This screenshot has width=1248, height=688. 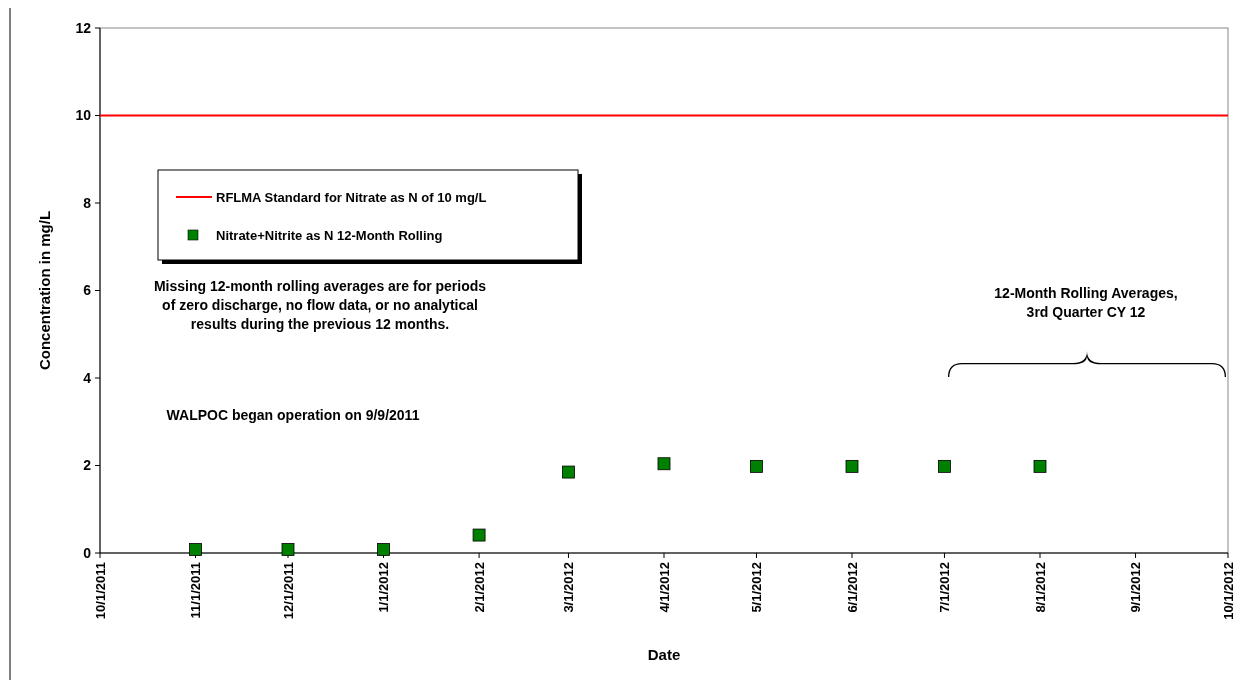 I want to click on annotation: WALPOC began operation on 9/9/2011, so click(x=293, y=415).